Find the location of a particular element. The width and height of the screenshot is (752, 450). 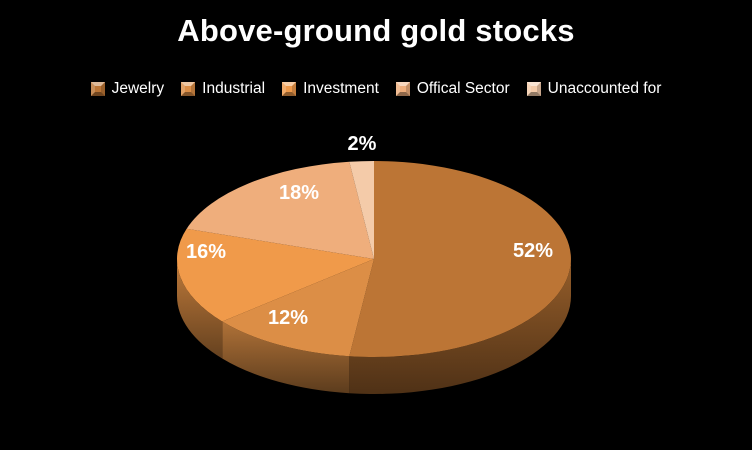

pie-slice-offical-sector is located at coordinates (280, 210).